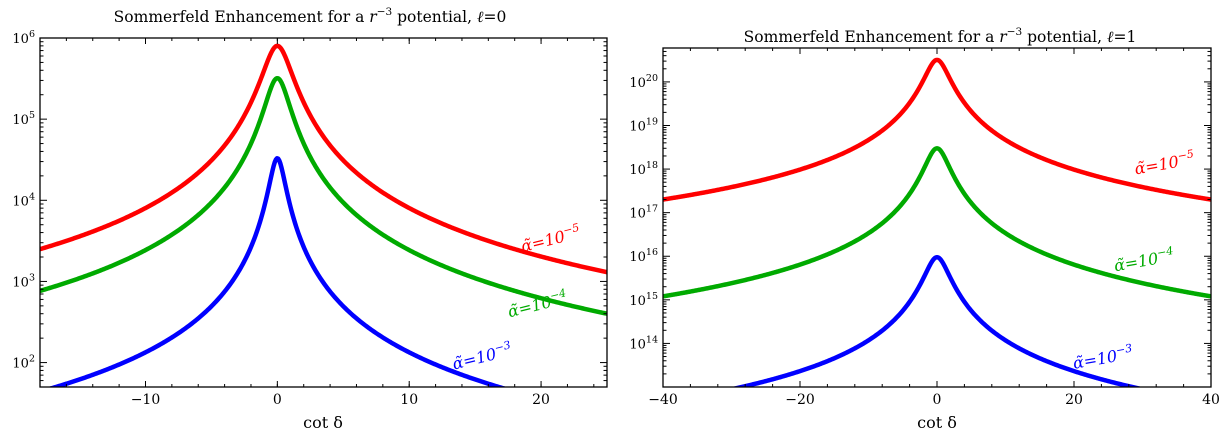 The width and height of the screenshot is (1225, 436). What do you see at coordinates (146, 400) in the screenshot?
I see `x-tick-label: −10` at bounding box center [146, 400].